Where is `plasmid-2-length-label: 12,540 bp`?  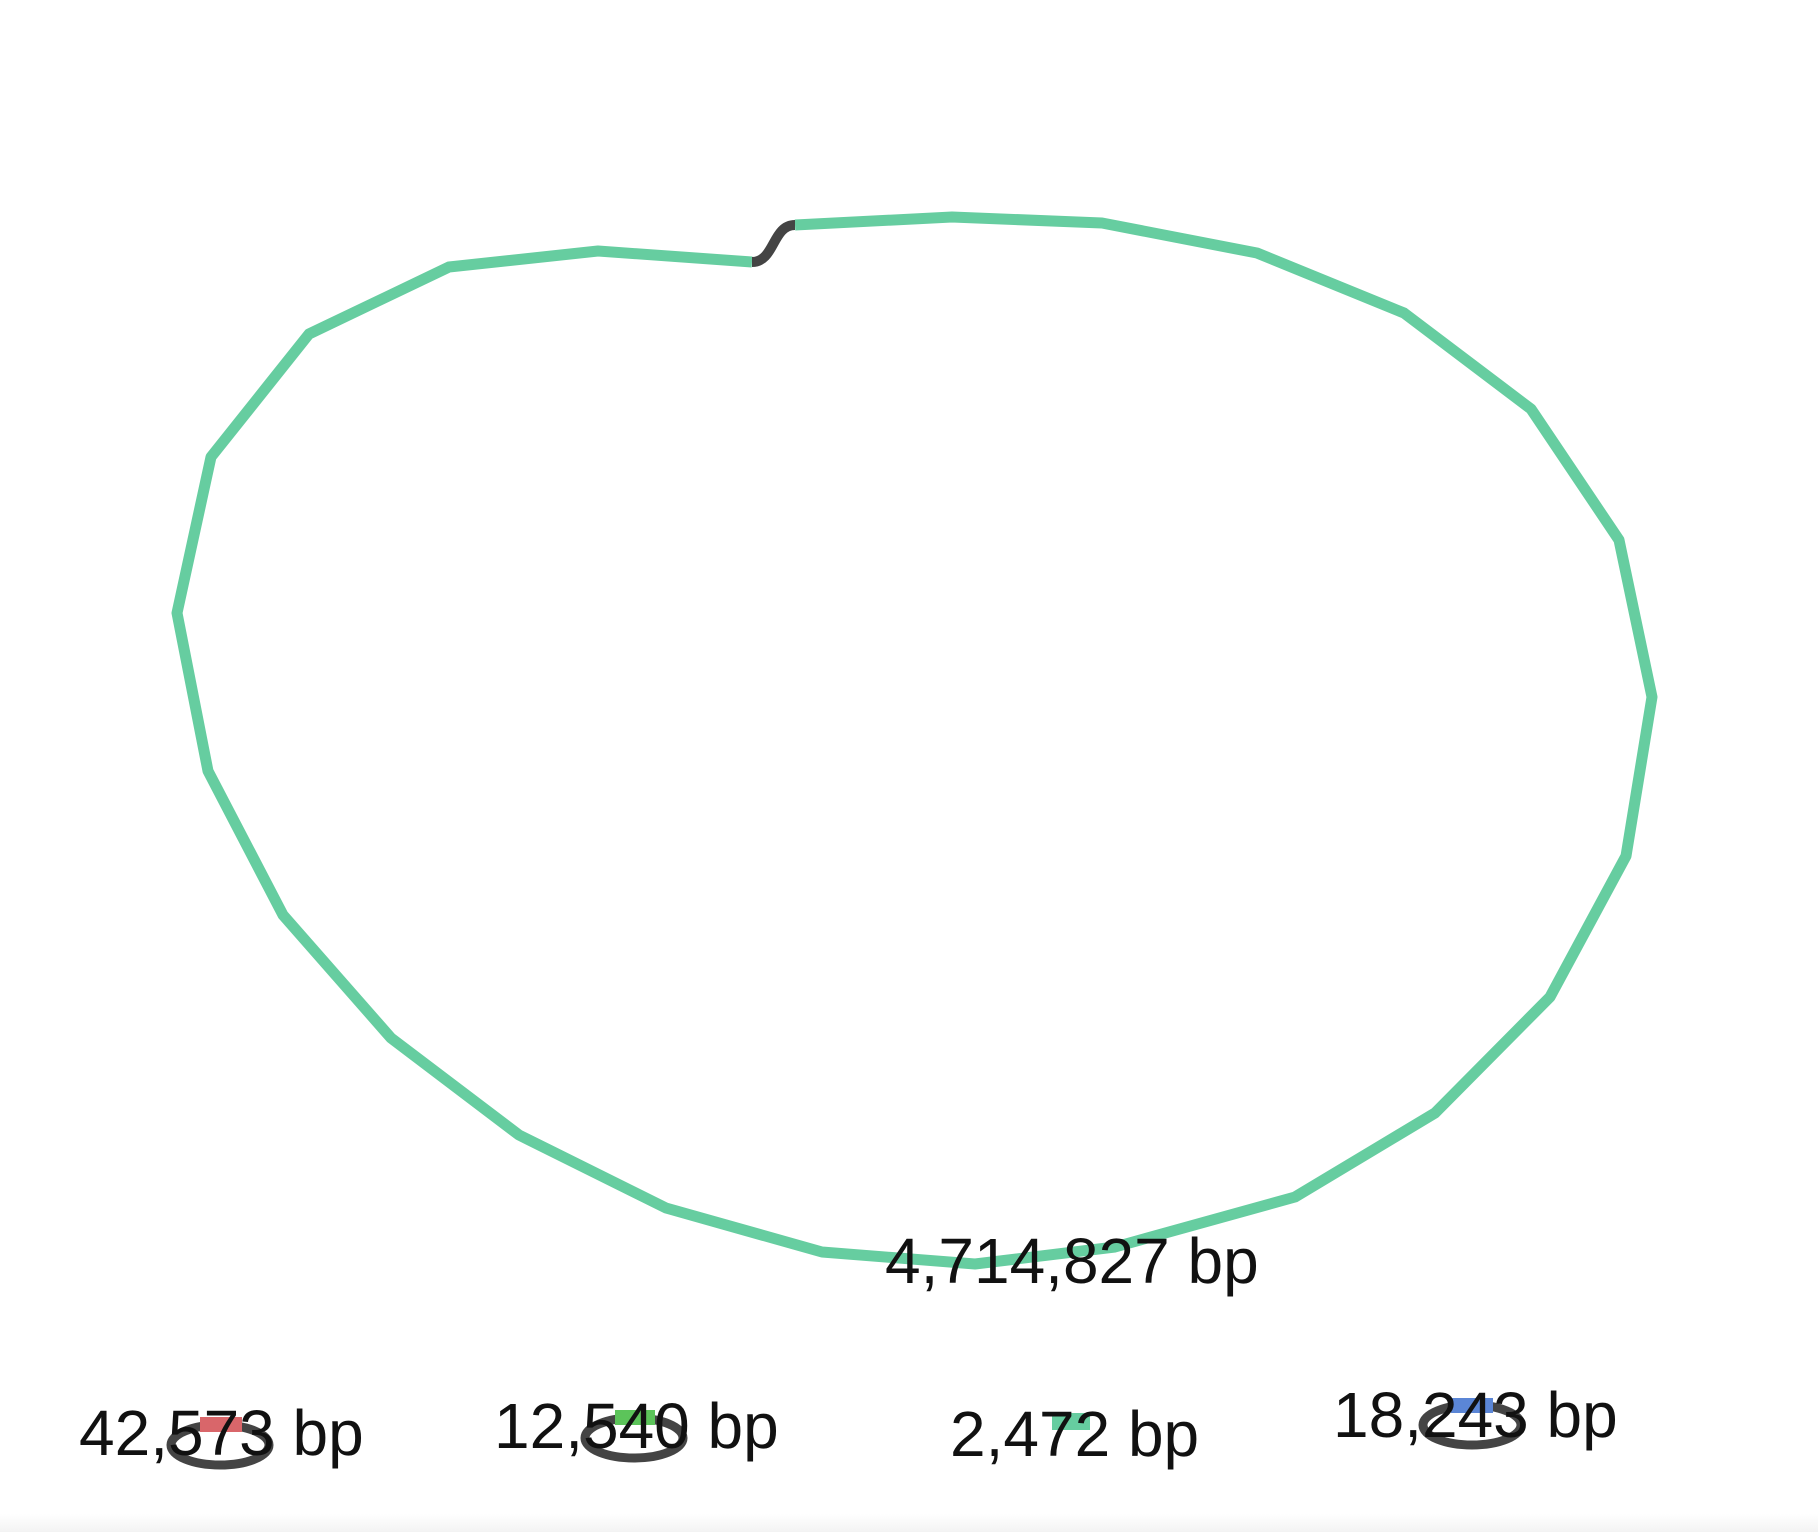 plasmid-2-length-label: 12,540 bp is located at coordinates (636, 1426).